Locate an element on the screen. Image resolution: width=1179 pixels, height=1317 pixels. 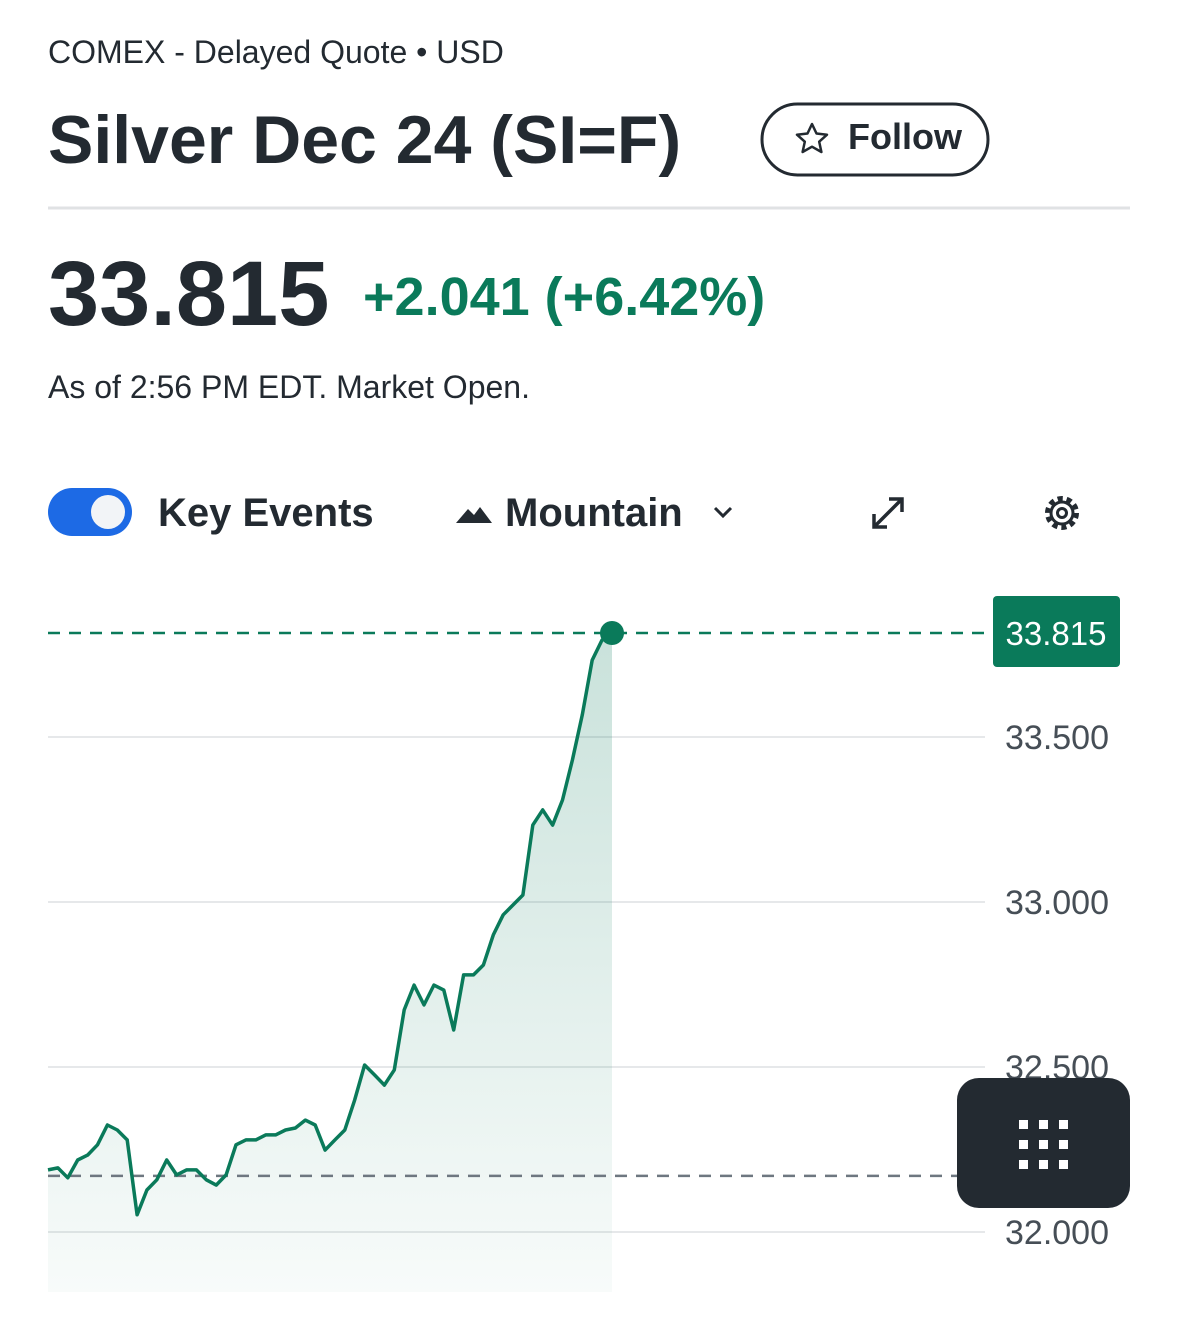
gear-body is located at coordinates (1062, 513).